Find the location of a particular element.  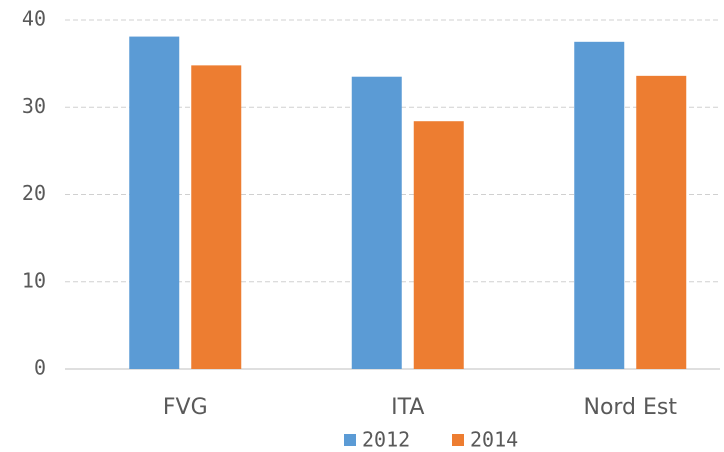

y-tick-label: 30 is located at coordinates (34, 106).